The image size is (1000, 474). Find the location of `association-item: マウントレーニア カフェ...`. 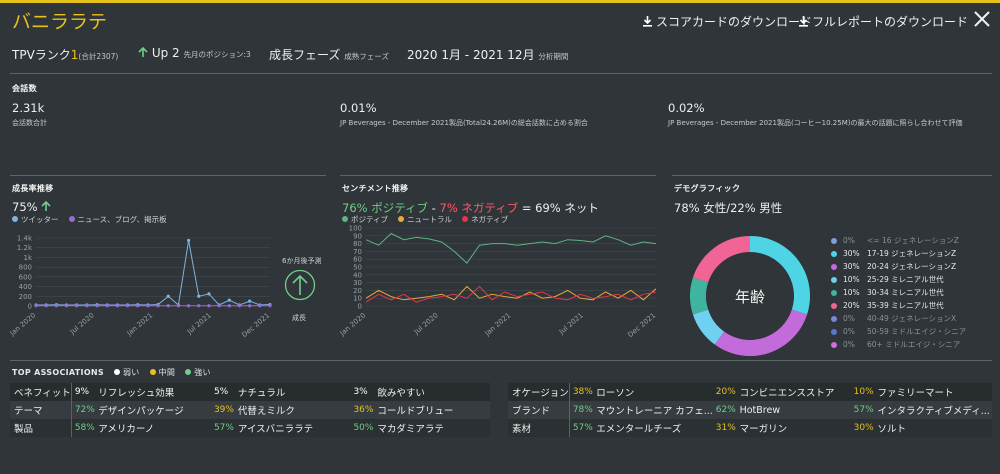

association-item: マウントレーニア カフェ... is located at coordinates (654, 411).